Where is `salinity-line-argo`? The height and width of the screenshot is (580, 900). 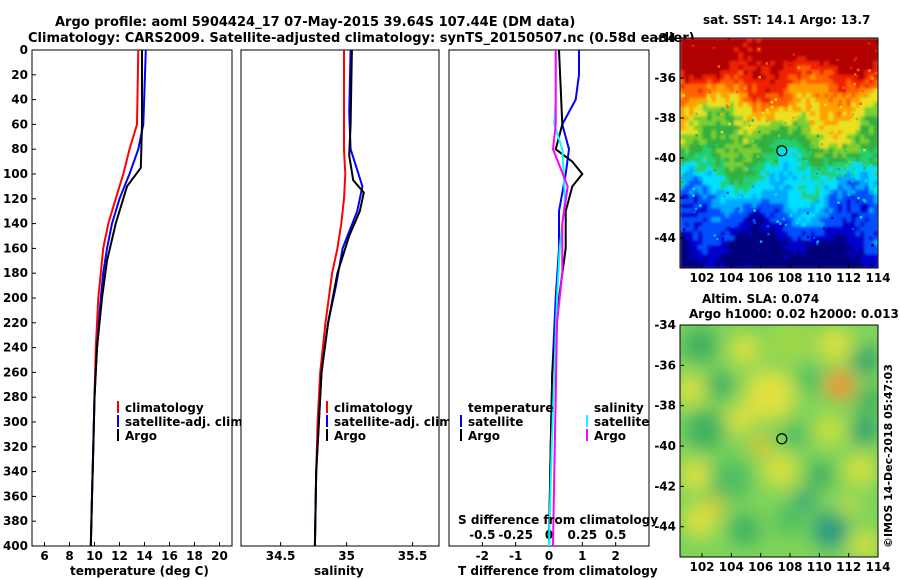
salinity-line-argo is located at coordinates (339, 298).